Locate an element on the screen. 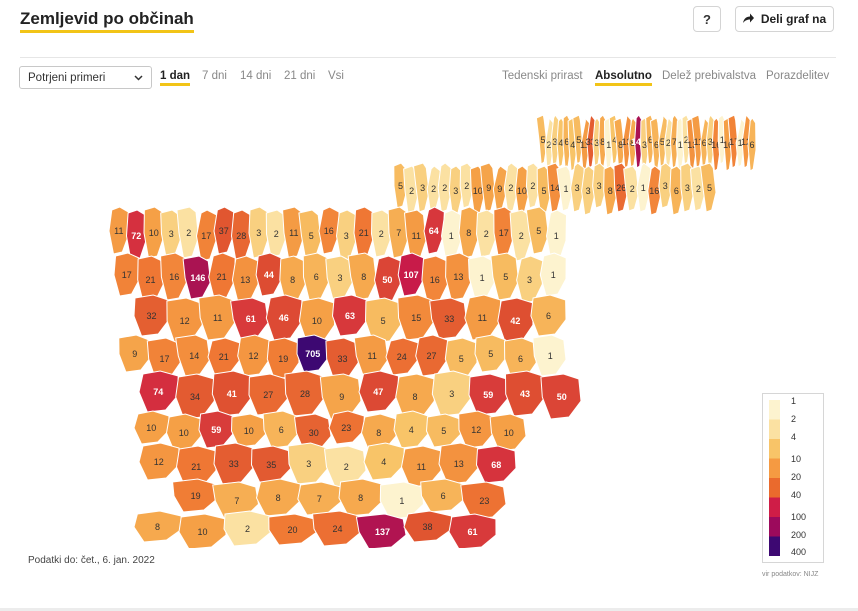 The width and height of the screenshot is (858, 611). tab-vsi: Vsi is located at coordinates (336, 76).